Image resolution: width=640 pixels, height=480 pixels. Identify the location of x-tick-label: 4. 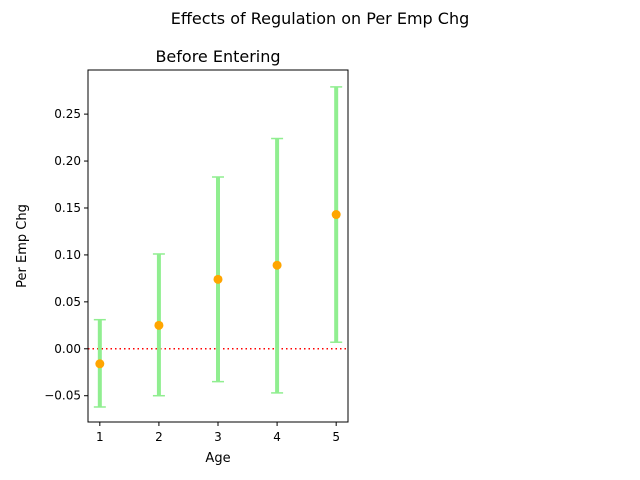
(277, 437).